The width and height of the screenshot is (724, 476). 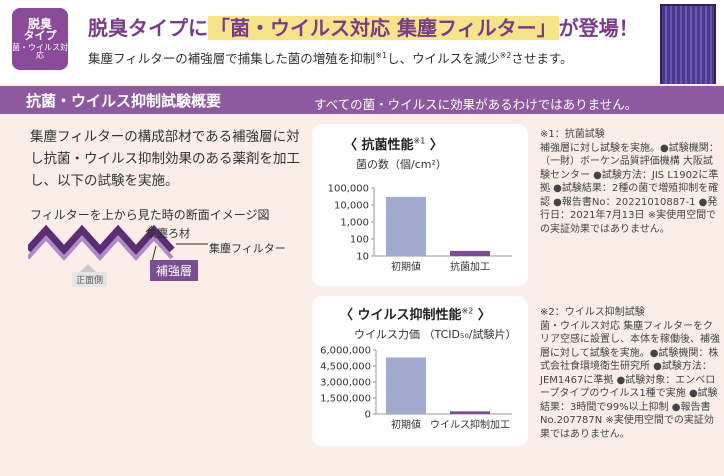 I want to click on x-category-label: 抗菌加工, so click(x=470, y=266).